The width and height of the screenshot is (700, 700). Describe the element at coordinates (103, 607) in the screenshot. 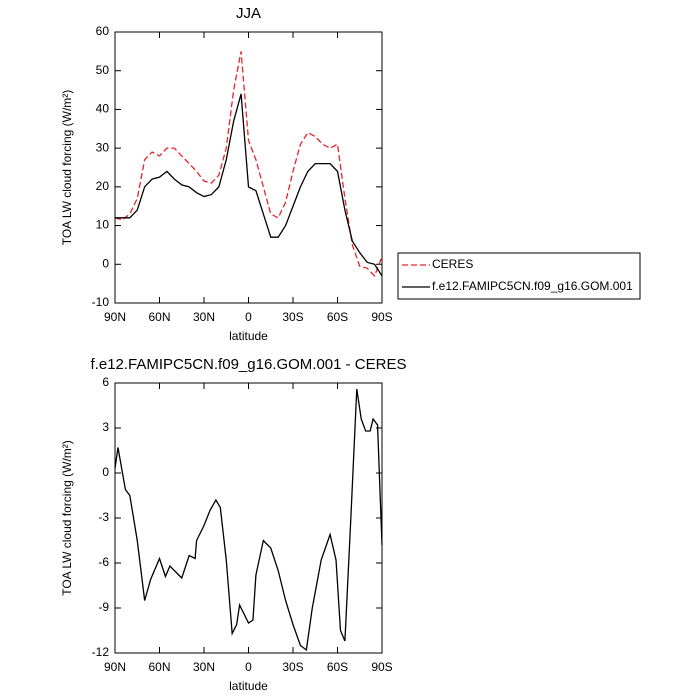

I see `y-tick-label: -9` at that location.